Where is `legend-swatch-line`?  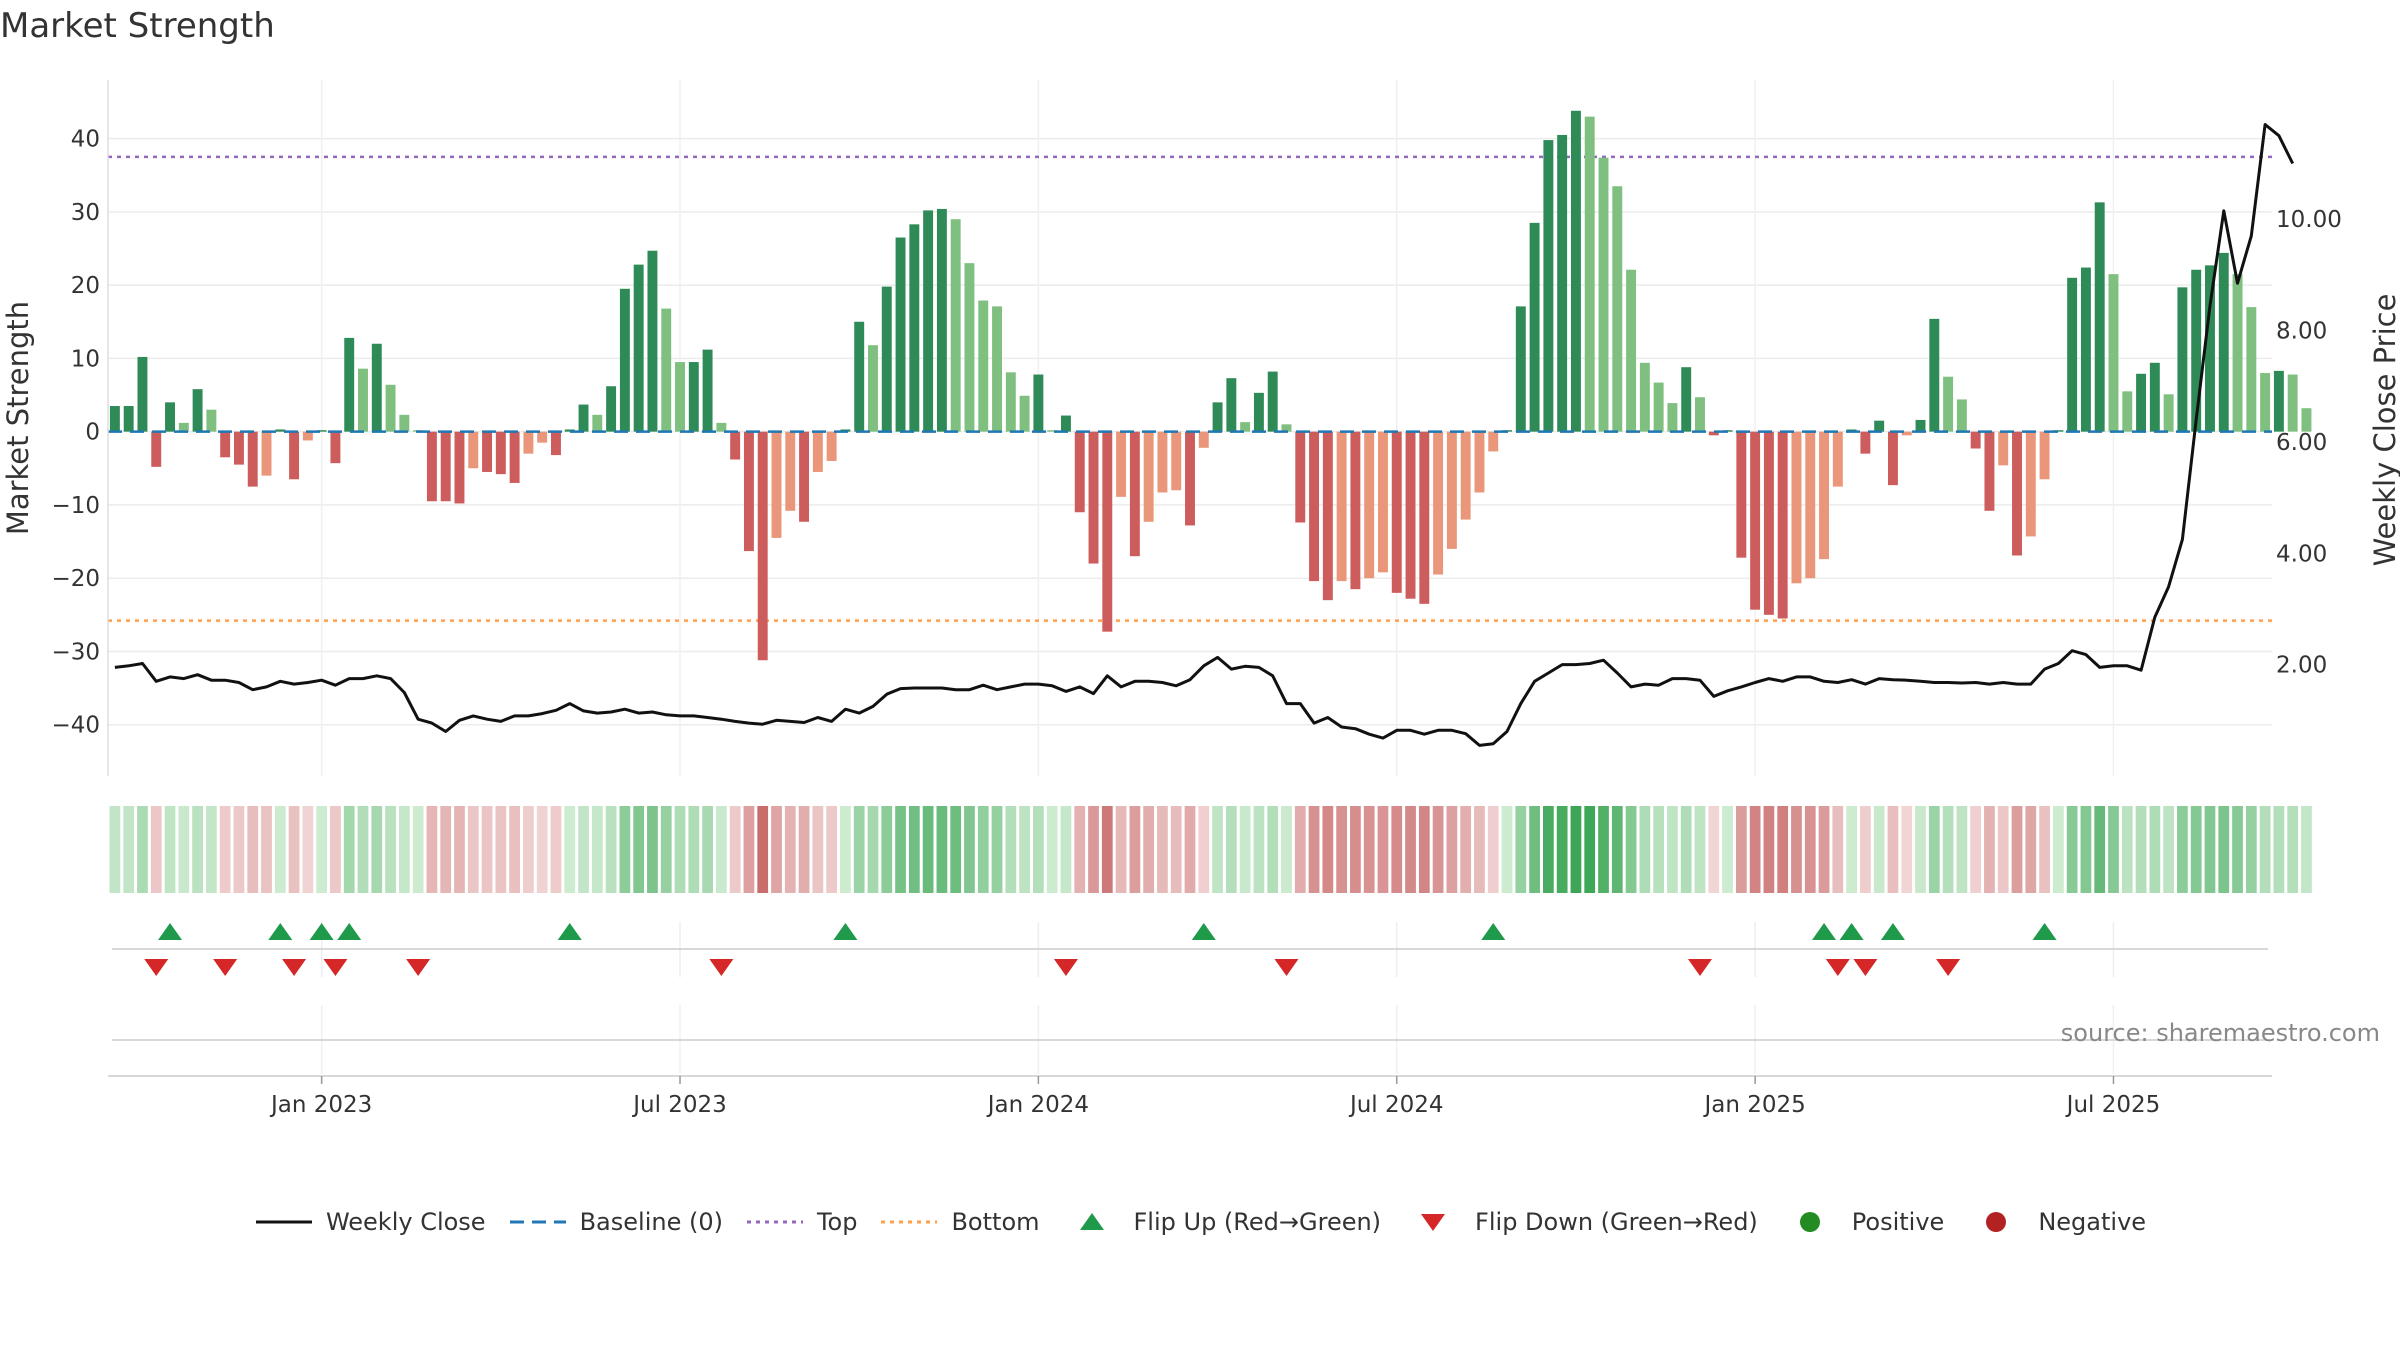 legend-swatch-line is located at coordinates (283, 1222).